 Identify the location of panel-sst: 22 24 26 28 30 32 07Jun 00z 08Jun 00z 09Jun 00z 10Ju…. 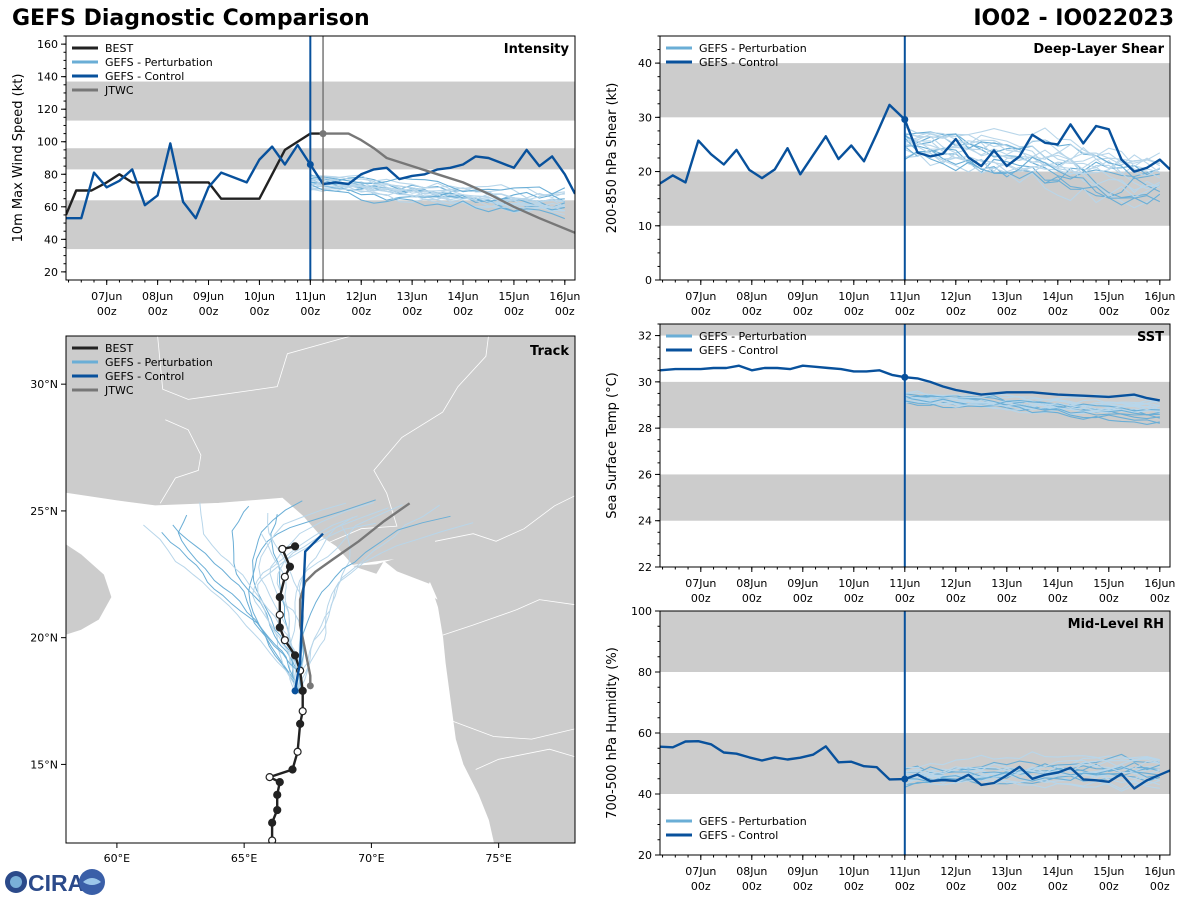
(890, 464).